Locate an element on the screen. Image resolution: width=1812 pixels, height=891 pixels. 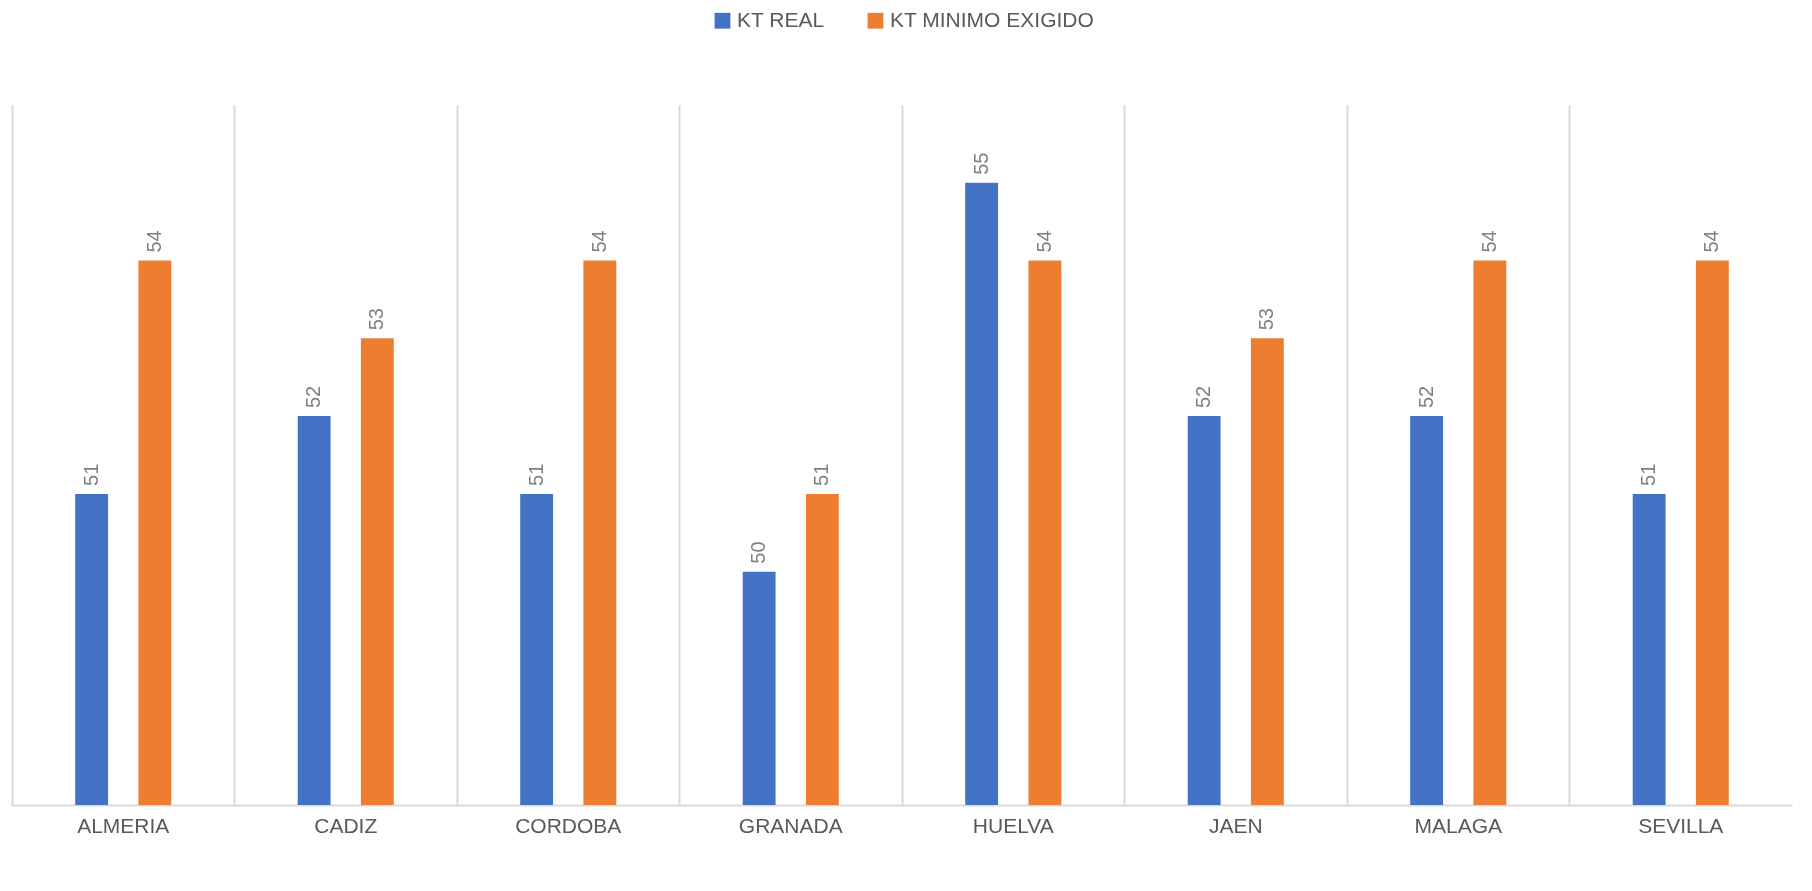
x-tick-label: MALAGA is located at coordinates (1458, 825).